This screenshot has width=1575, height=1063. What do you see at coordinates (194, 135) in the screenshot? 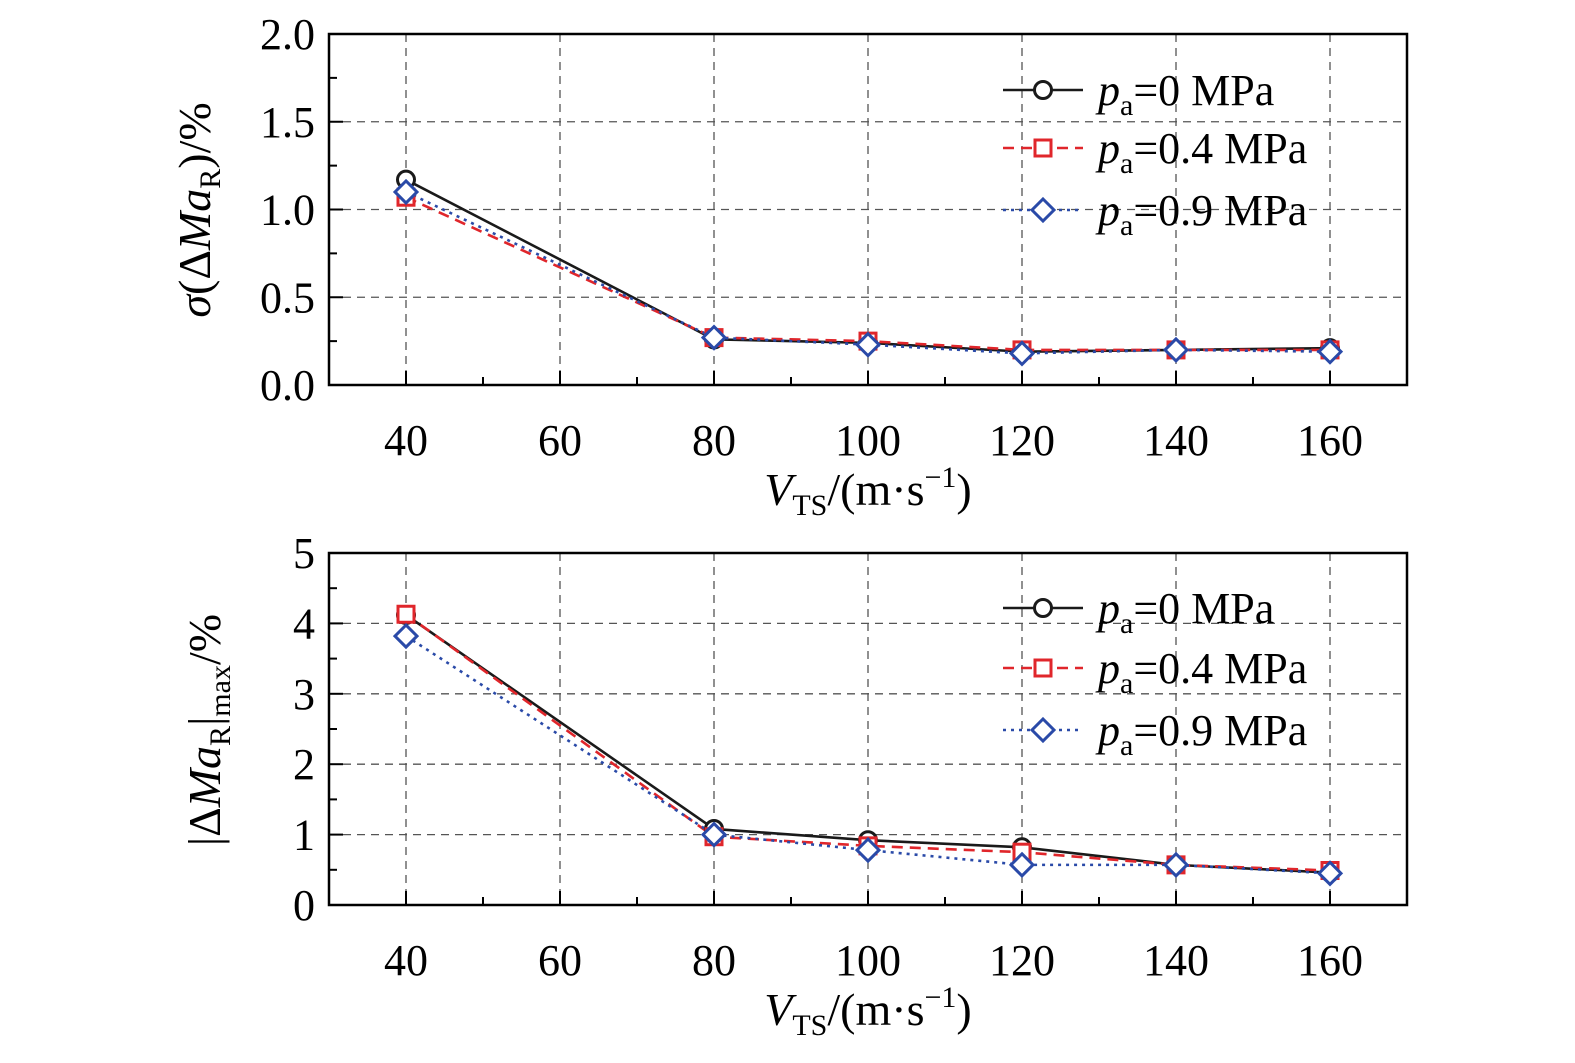
I see `y-axis-title-rest: )/%` at bounding box center [194, 135].